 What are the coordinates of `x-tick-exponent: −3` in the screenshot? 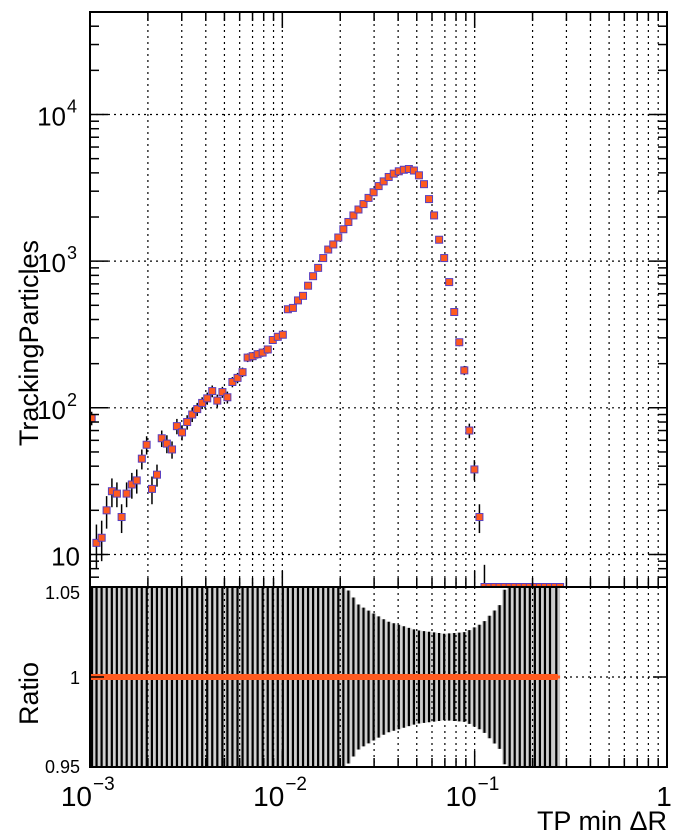 It's located at (104, 784).